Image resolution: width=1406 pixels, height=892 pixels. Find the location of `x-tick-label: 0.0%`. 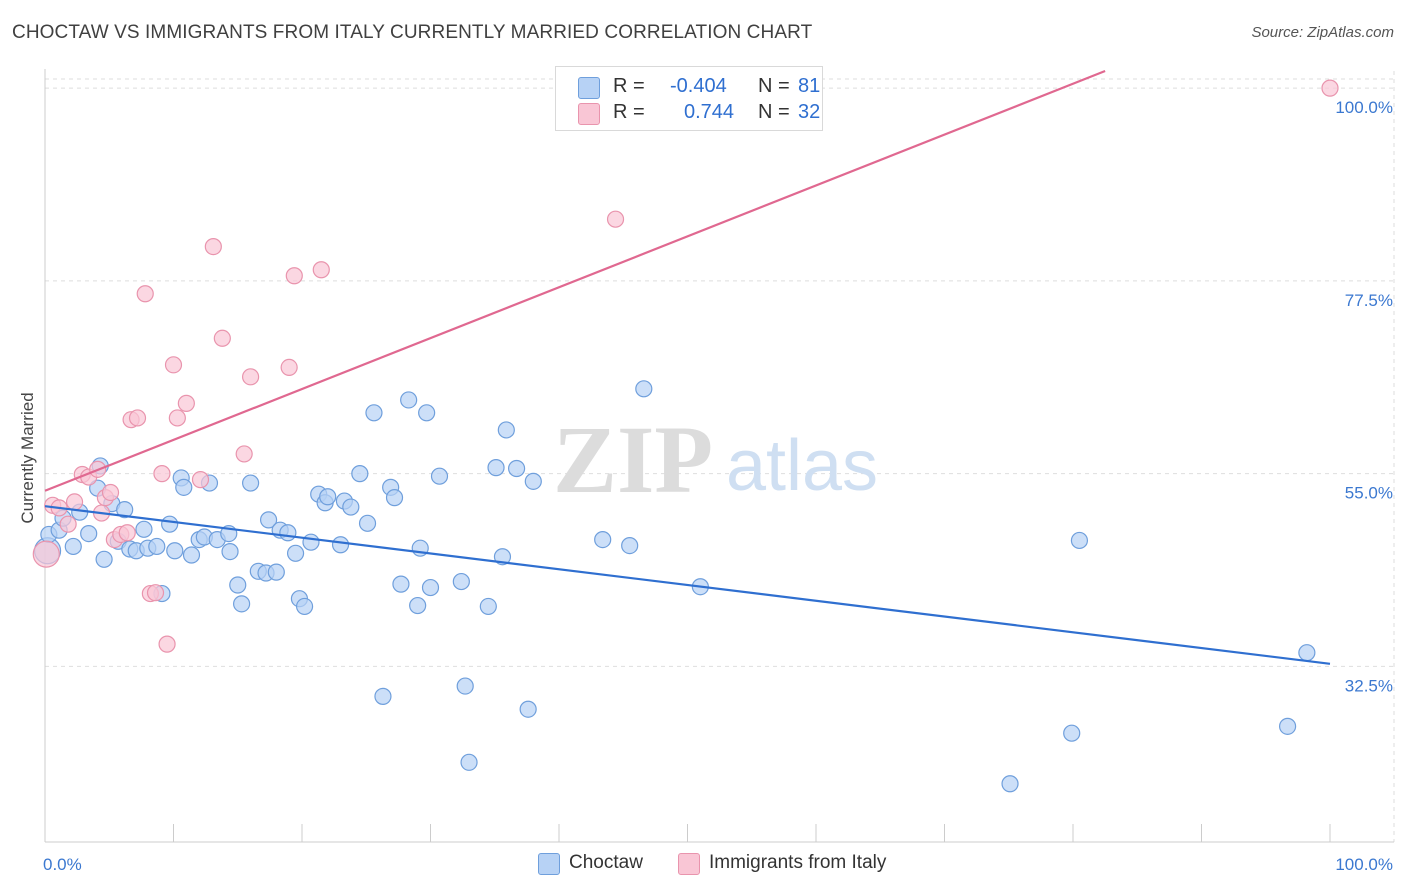

x-tick-label: 0.0% is located at coordinates (62, 864).